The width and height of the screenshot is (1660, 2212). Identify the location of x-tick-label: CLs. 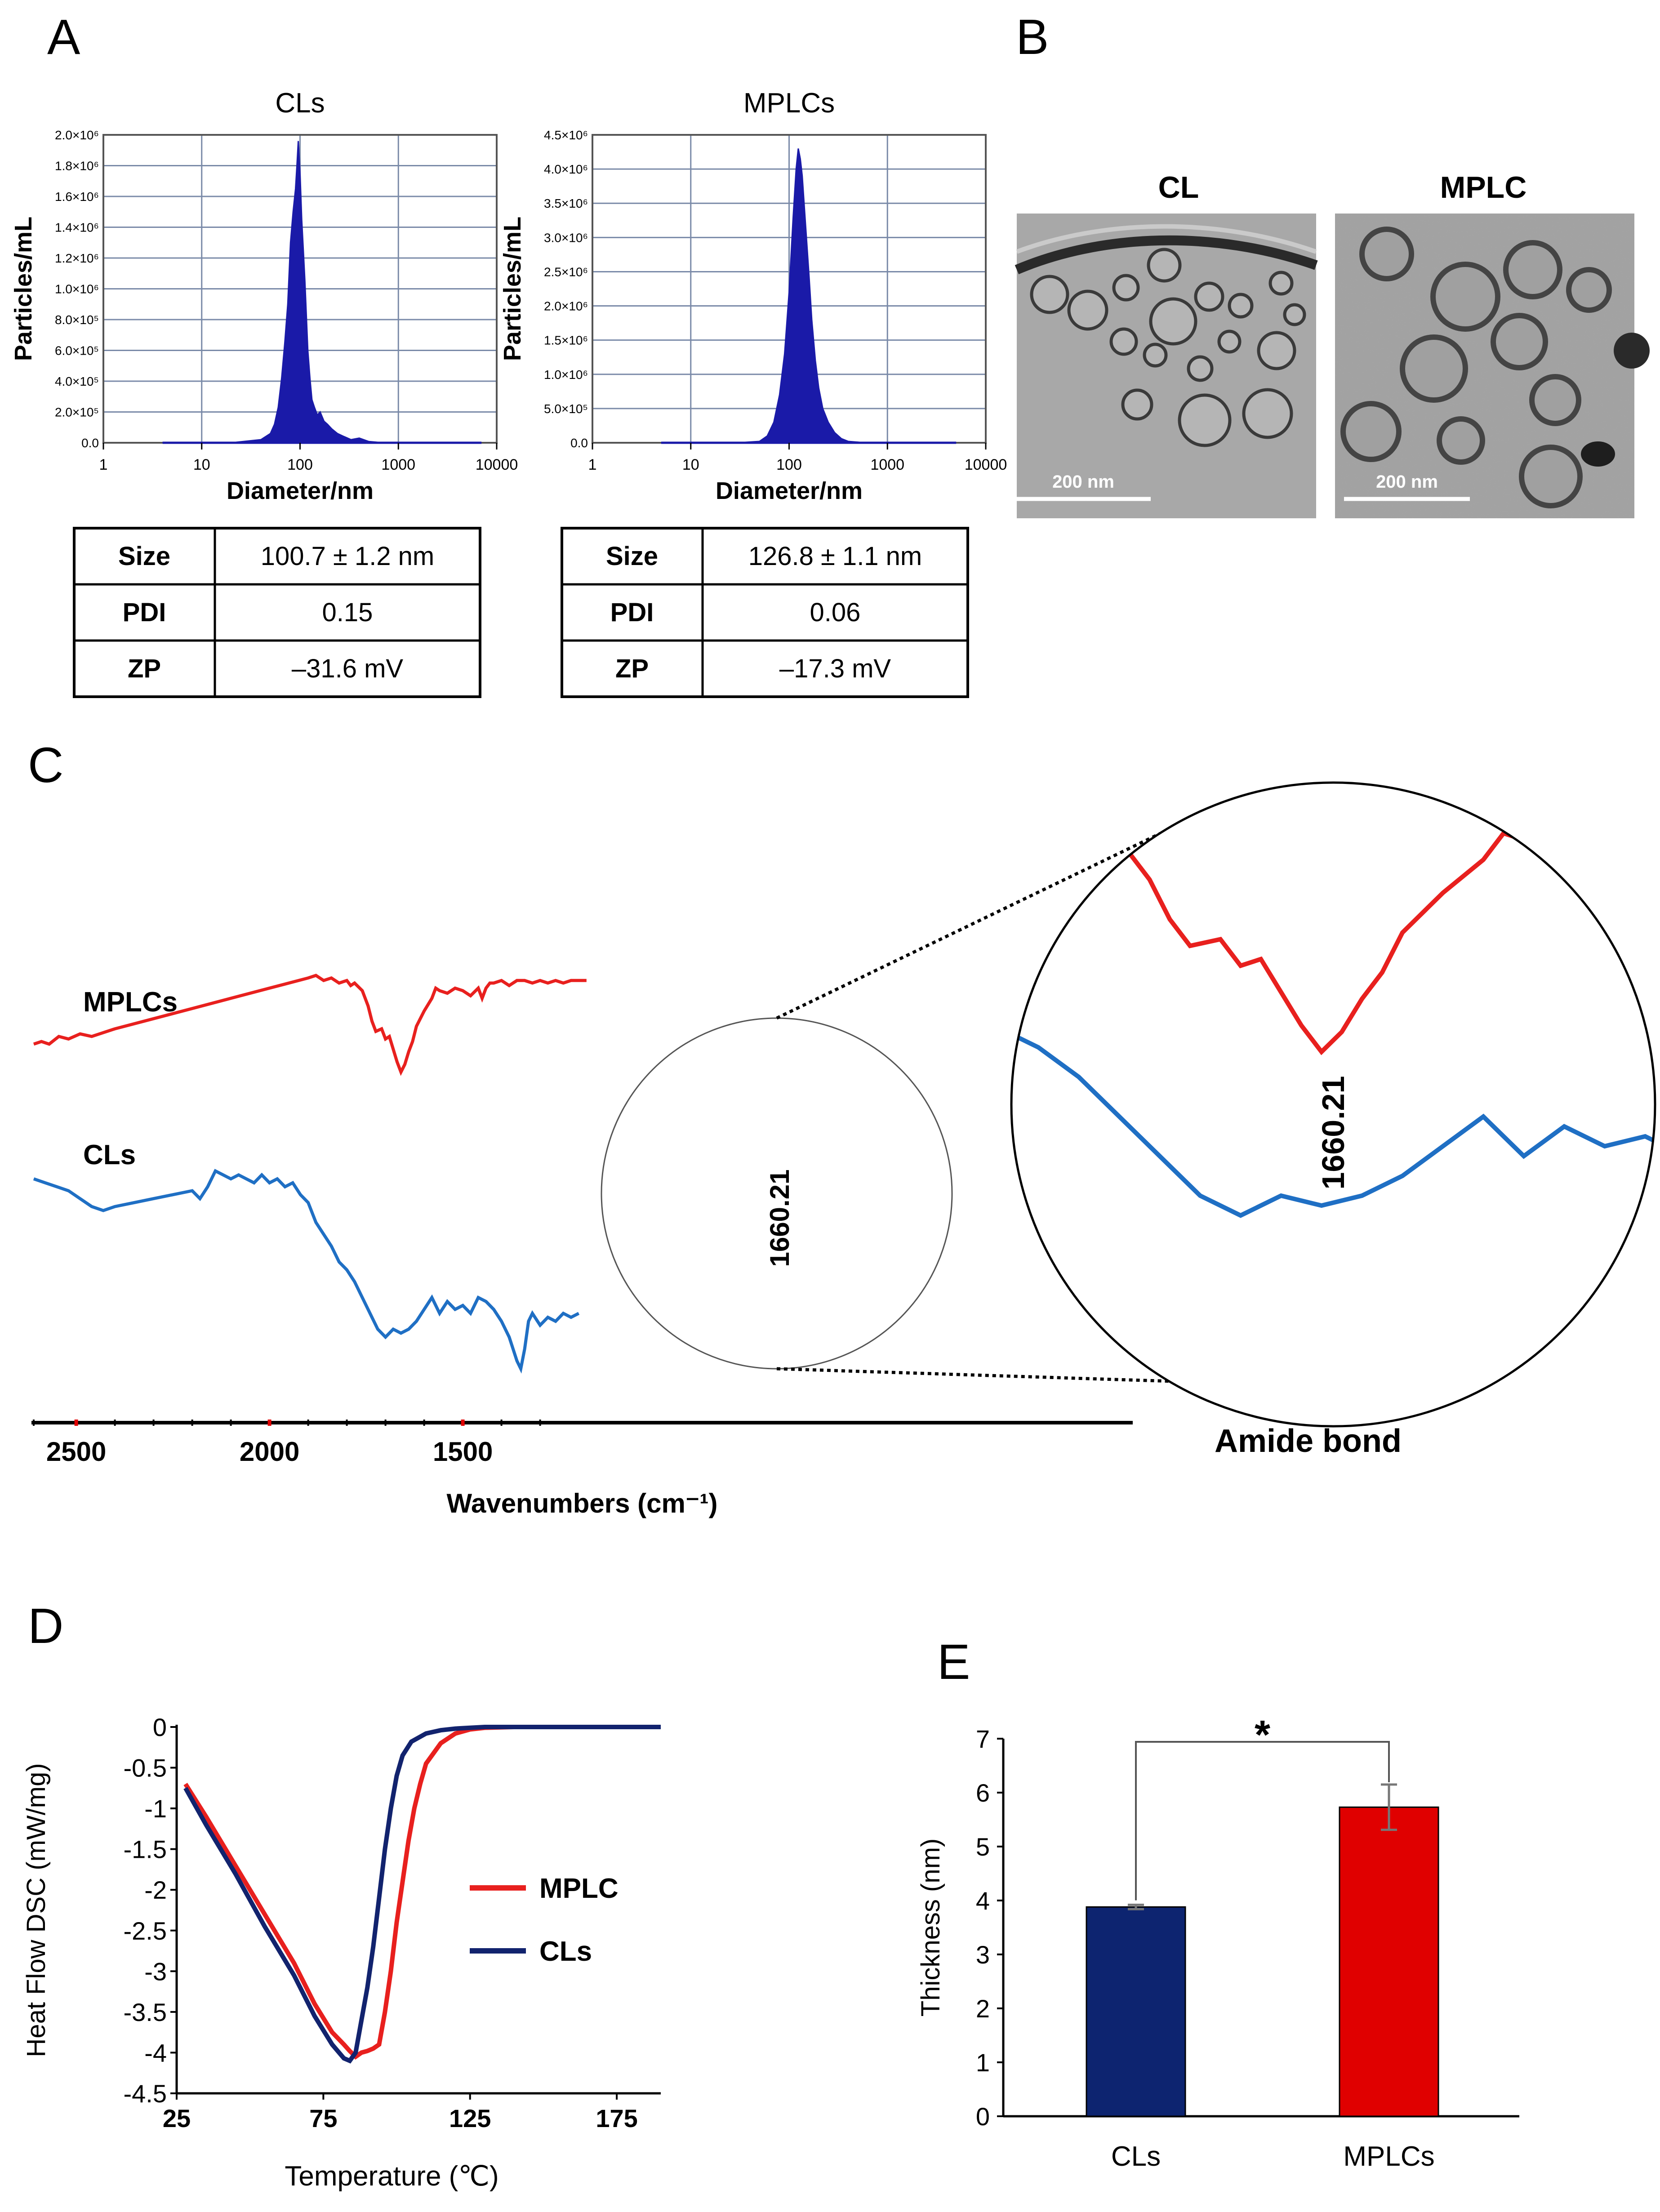
(1136, 2156).